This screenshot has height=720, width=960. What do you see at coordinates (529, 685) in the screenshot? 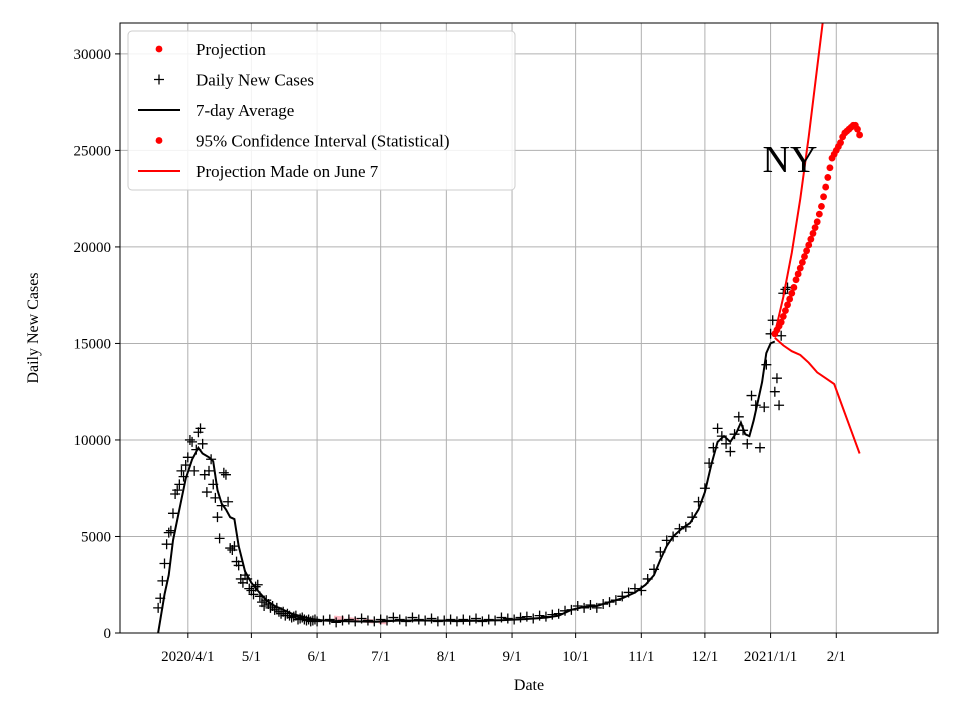
I see `x-axis-title: Date` at bounding box center [529, 685].